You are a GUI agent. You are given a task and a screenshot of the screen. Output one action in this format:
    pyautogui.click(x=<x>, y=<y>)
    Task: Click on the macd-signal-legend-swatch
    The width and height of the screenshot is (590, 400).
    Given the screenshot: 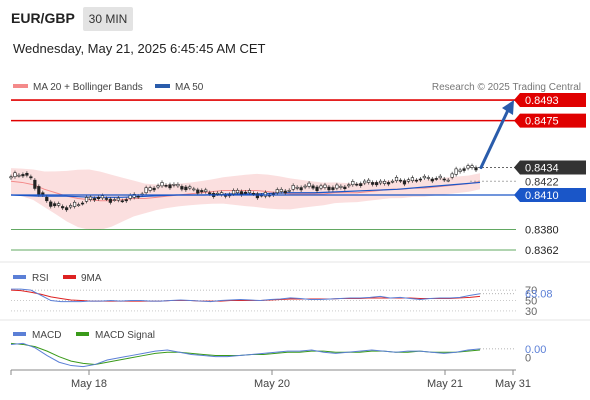 What is the action you would take?
    pyautogui.click(x=82, y=334)
    